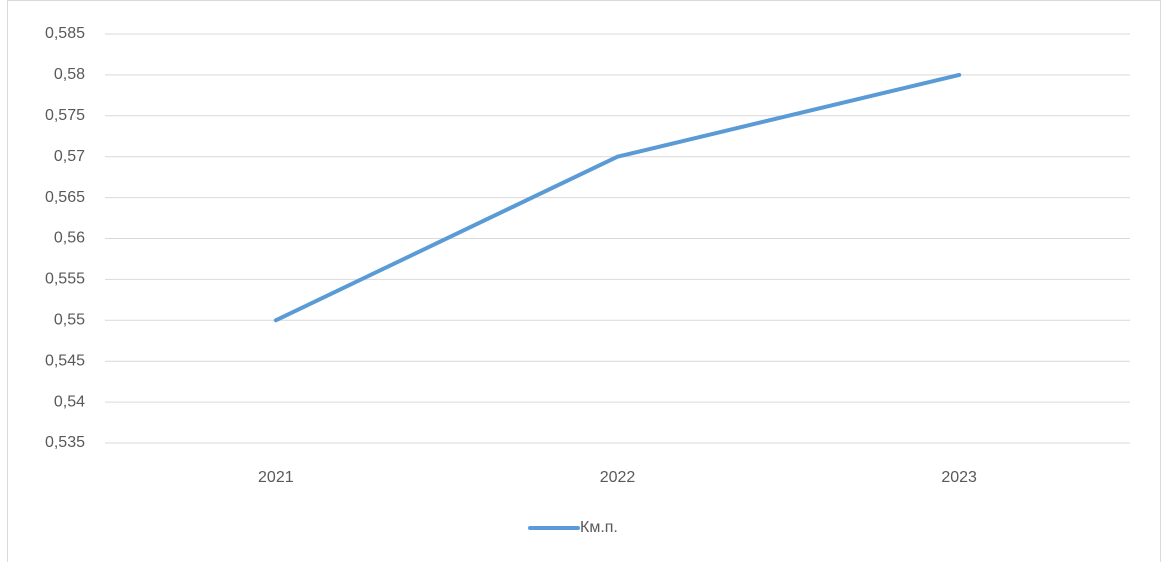 This screenshot has height=562, width=1163. What do you see at coordinates (65, 33) in the screenshot?
I see `y-tick-label: 0,585` at bounding box center [65, 33].